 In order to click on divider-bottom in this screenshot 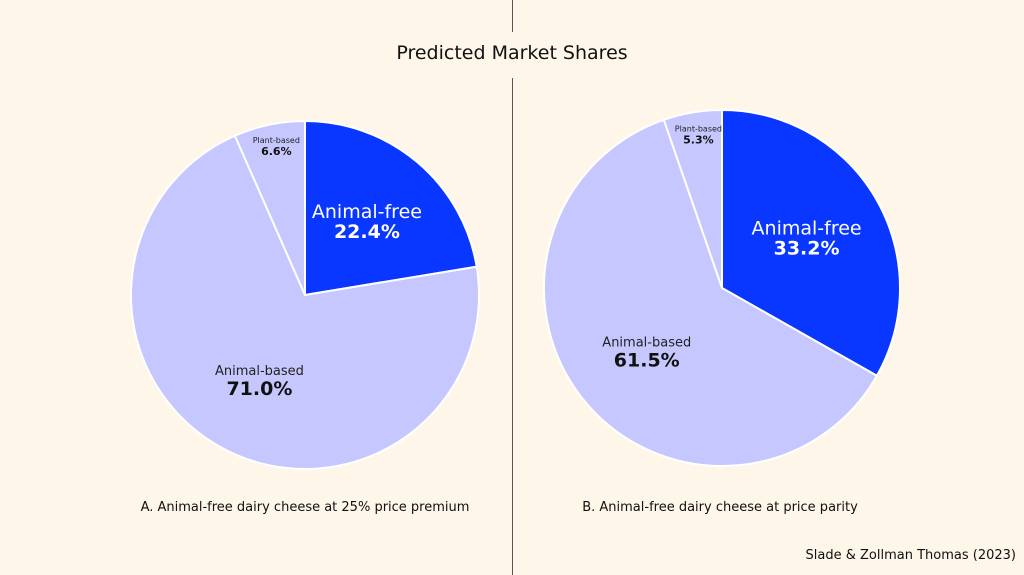, I will do `click(512, 326)`.